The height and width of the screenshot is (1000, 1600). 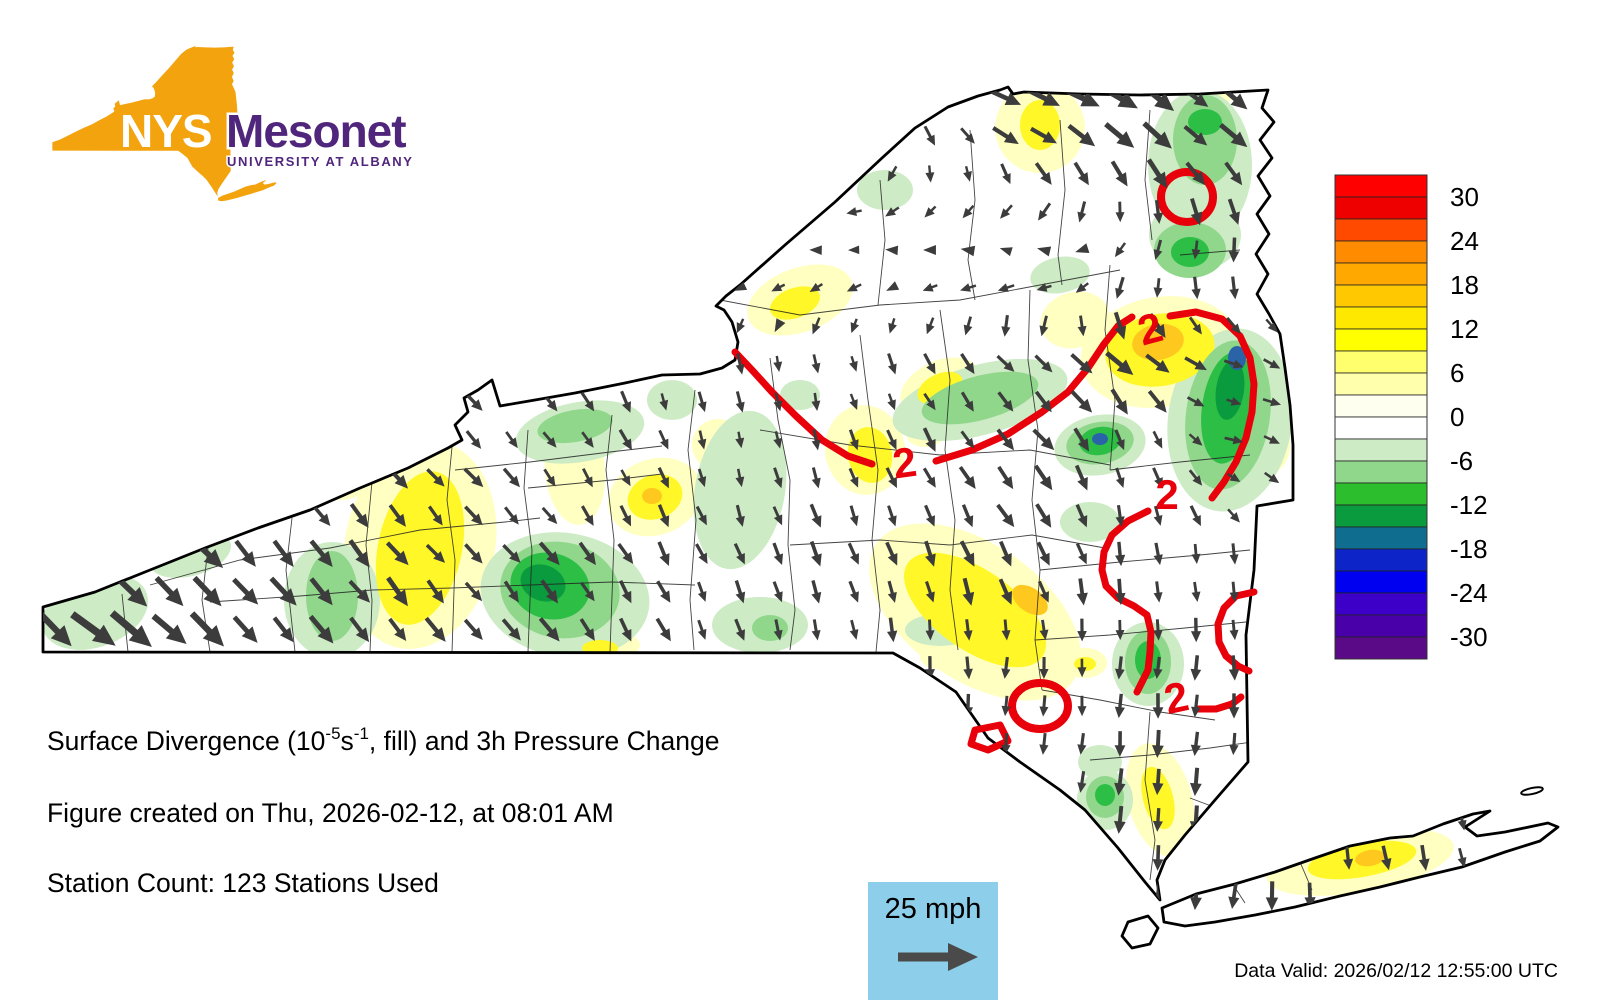 What do you see at coordinates (1469, 549) in the screenshot?
I see `colorbar-tick-label: -18` at bounding box center [1469, 549].